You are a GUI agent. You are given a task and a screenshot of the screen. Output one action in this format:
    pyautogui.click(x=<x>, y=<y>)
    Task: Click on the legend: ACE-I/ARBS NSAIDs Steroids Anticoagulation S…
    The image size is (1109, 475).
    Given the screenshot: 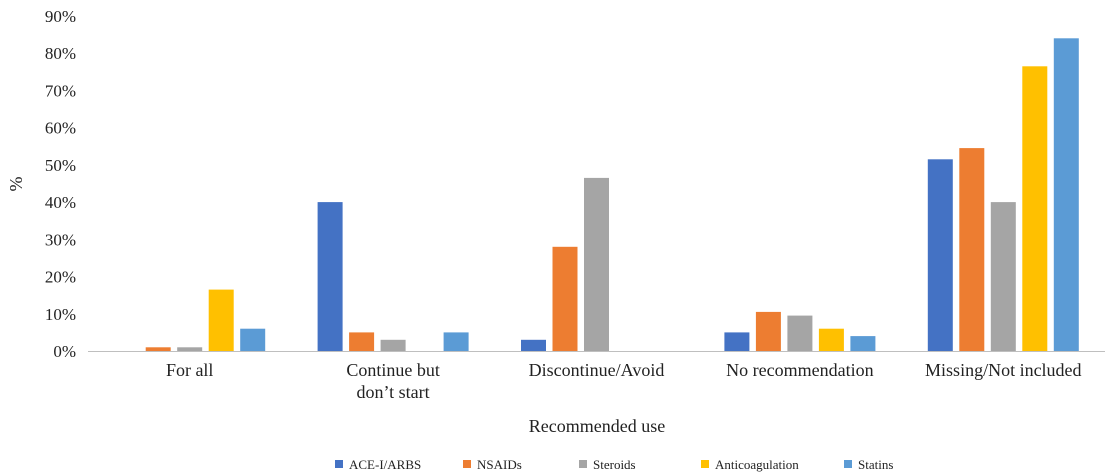 What is the action you would take?
    pyautogui.click(x=614, y=464)
    